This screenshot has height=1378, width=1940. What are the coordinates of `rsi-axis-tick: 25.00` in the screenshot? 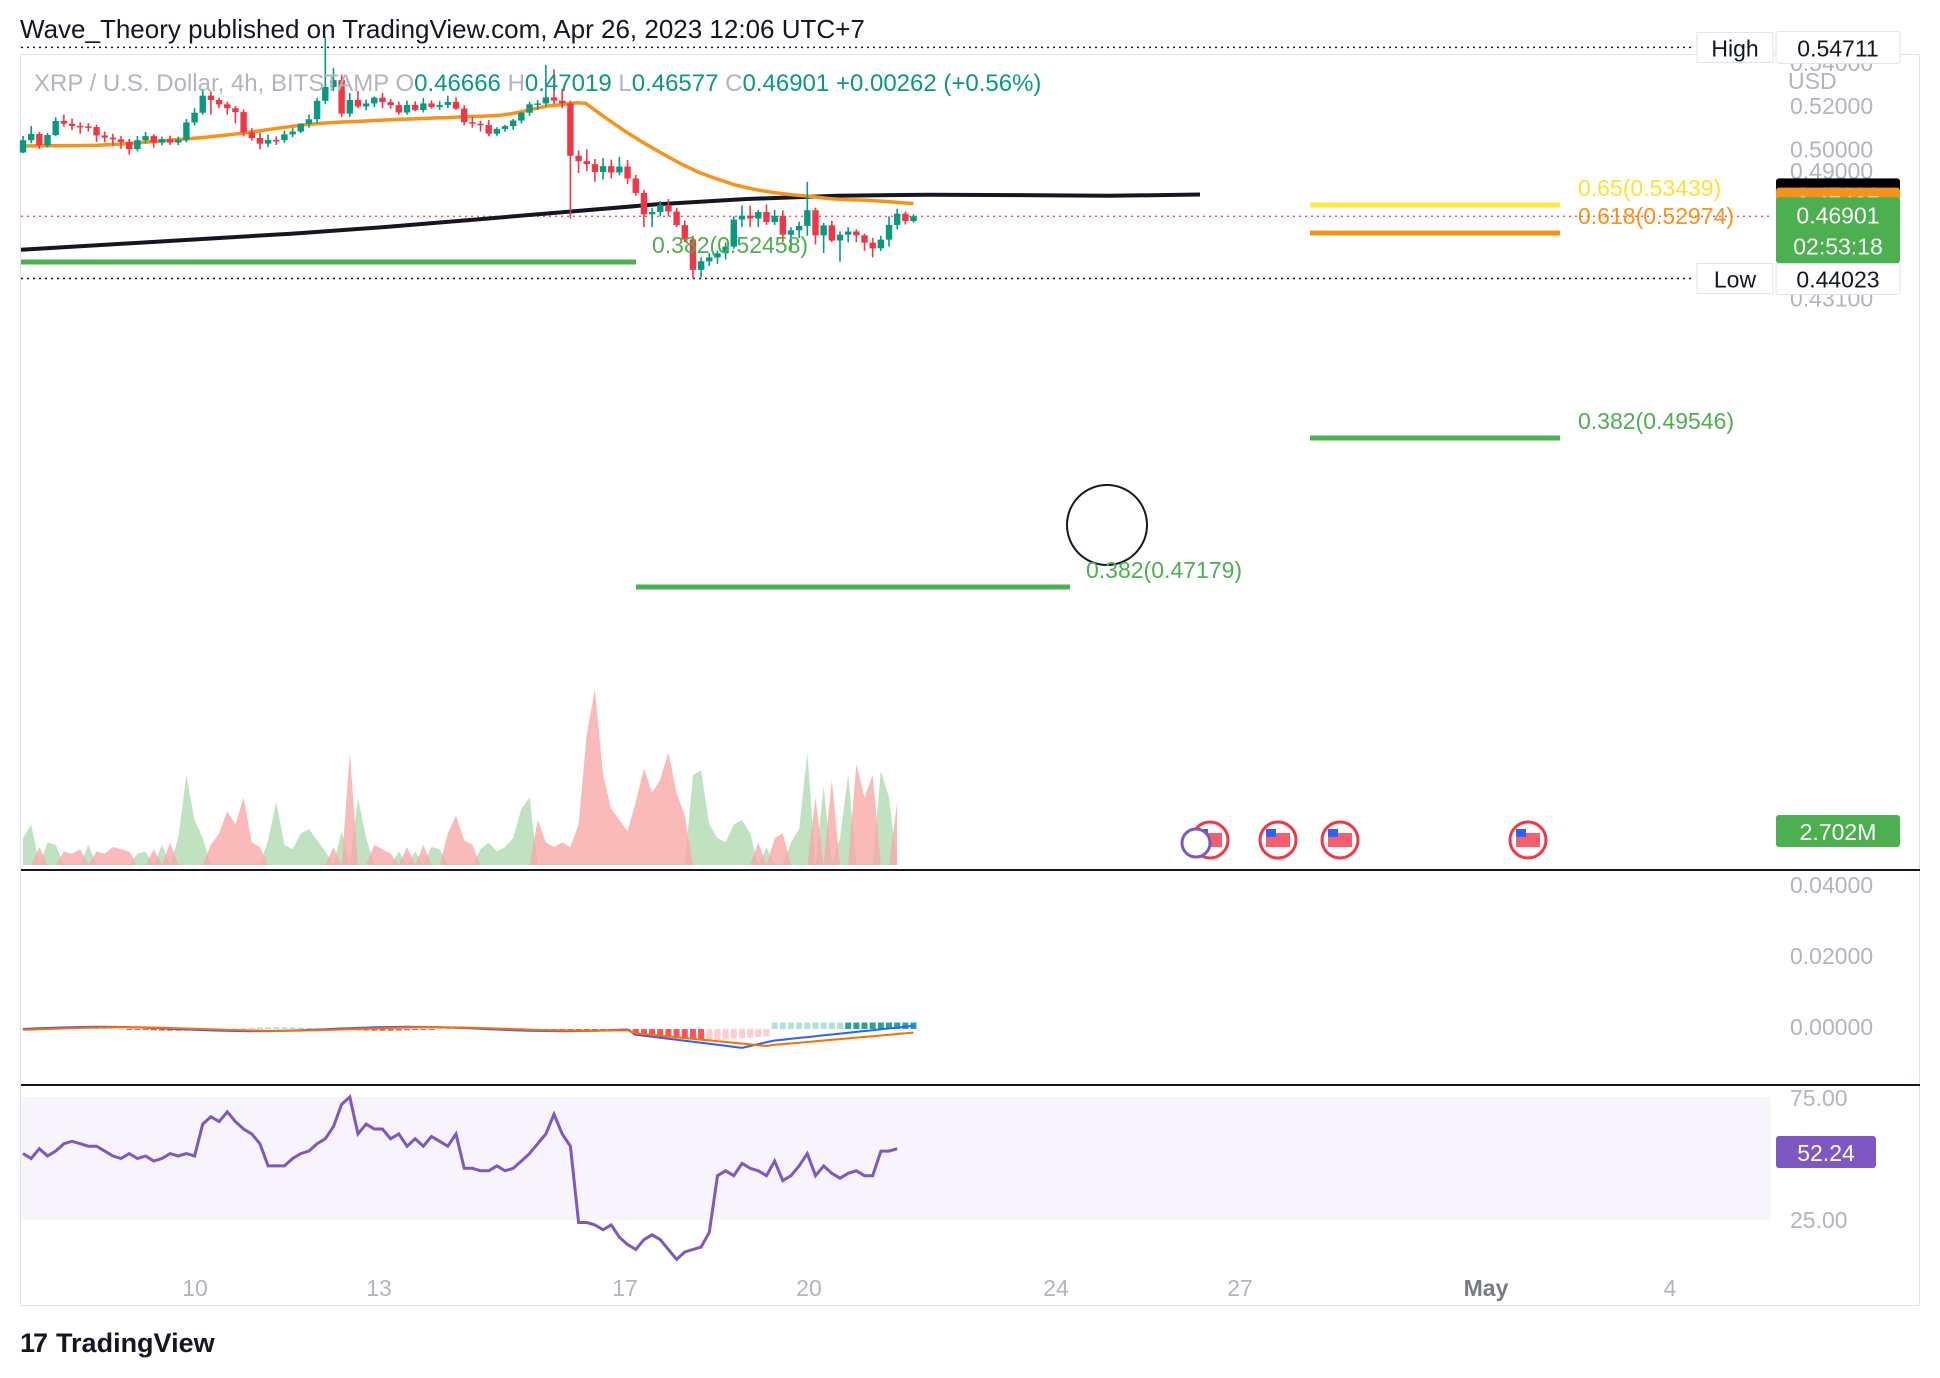 It's located at (1819, 1220).